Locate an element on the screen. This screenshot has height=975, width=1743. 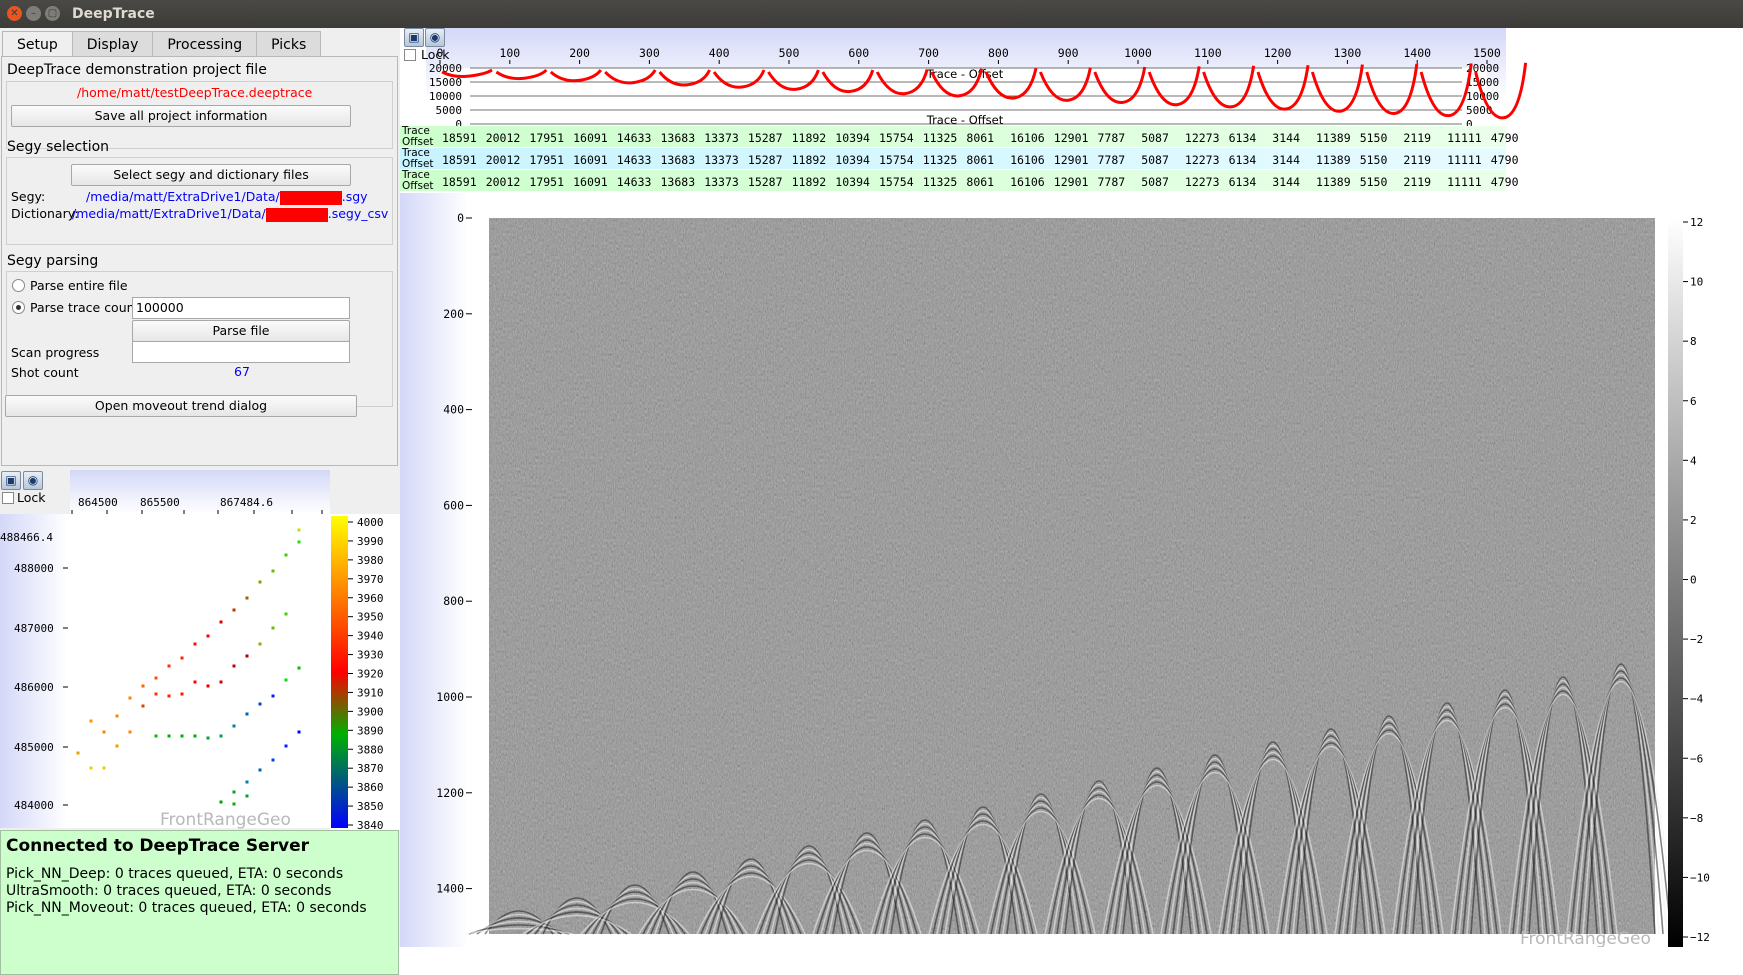
tab-picks: Picks is located at coordinates (289, 44).